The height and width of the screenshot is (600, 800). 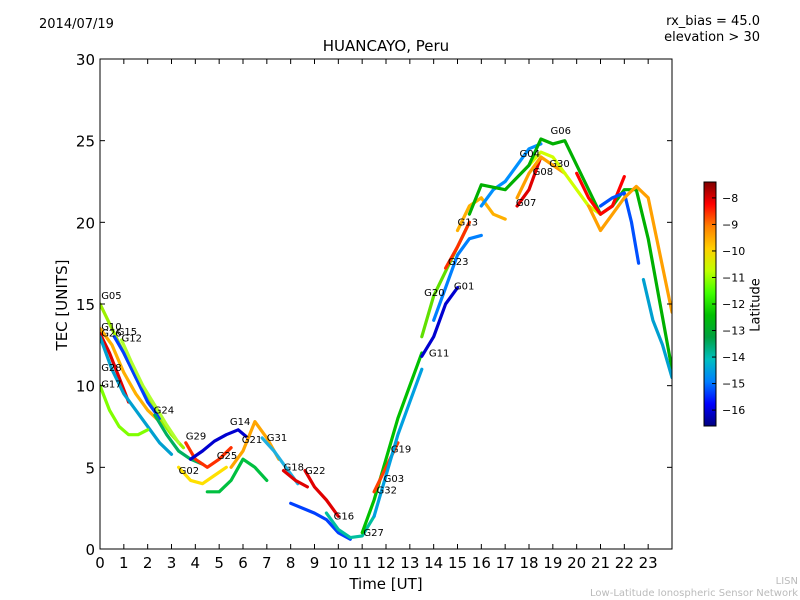 What do you see at coordinates (127, 332) in the screenshot?
I see `satellite-label-G15: G15` at bounding box center [127, 332].